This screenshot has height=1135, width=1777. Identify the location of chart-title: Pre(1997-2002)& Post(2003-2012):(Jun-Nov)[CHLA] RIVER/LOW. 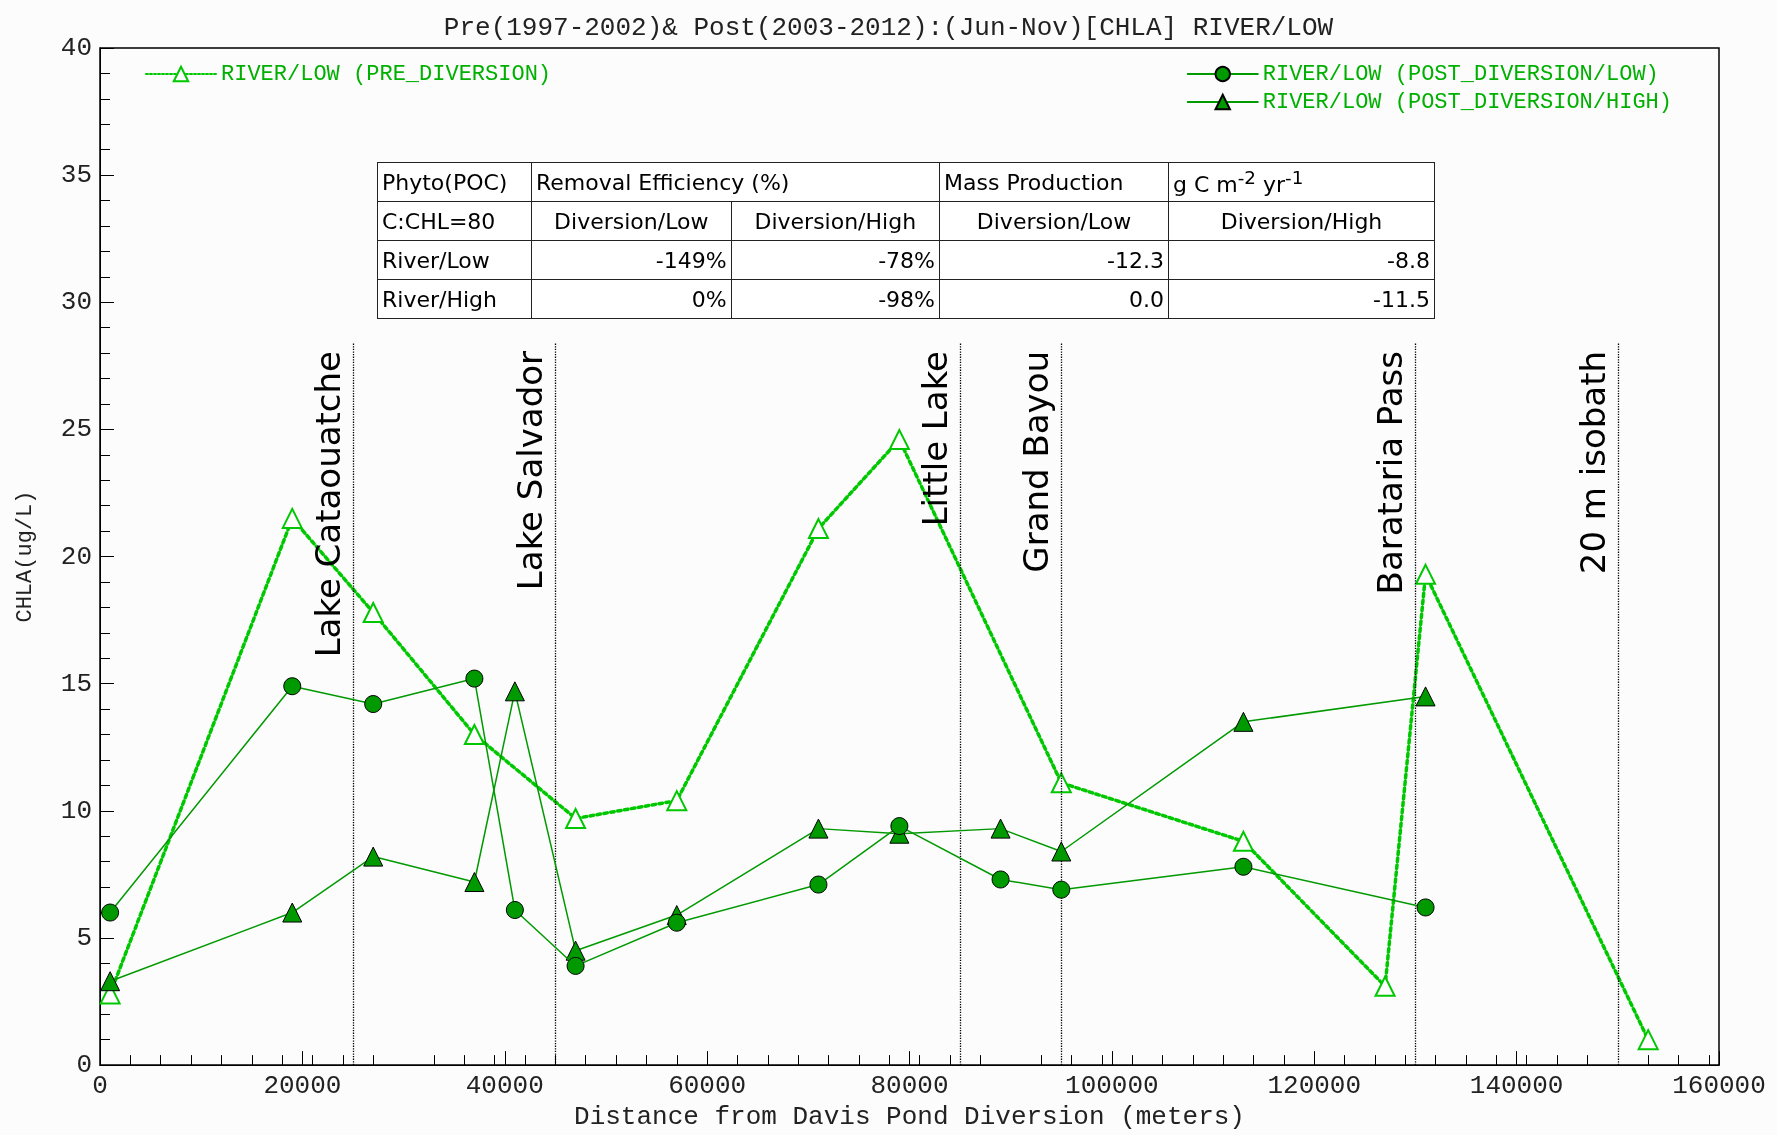
(888, 28).